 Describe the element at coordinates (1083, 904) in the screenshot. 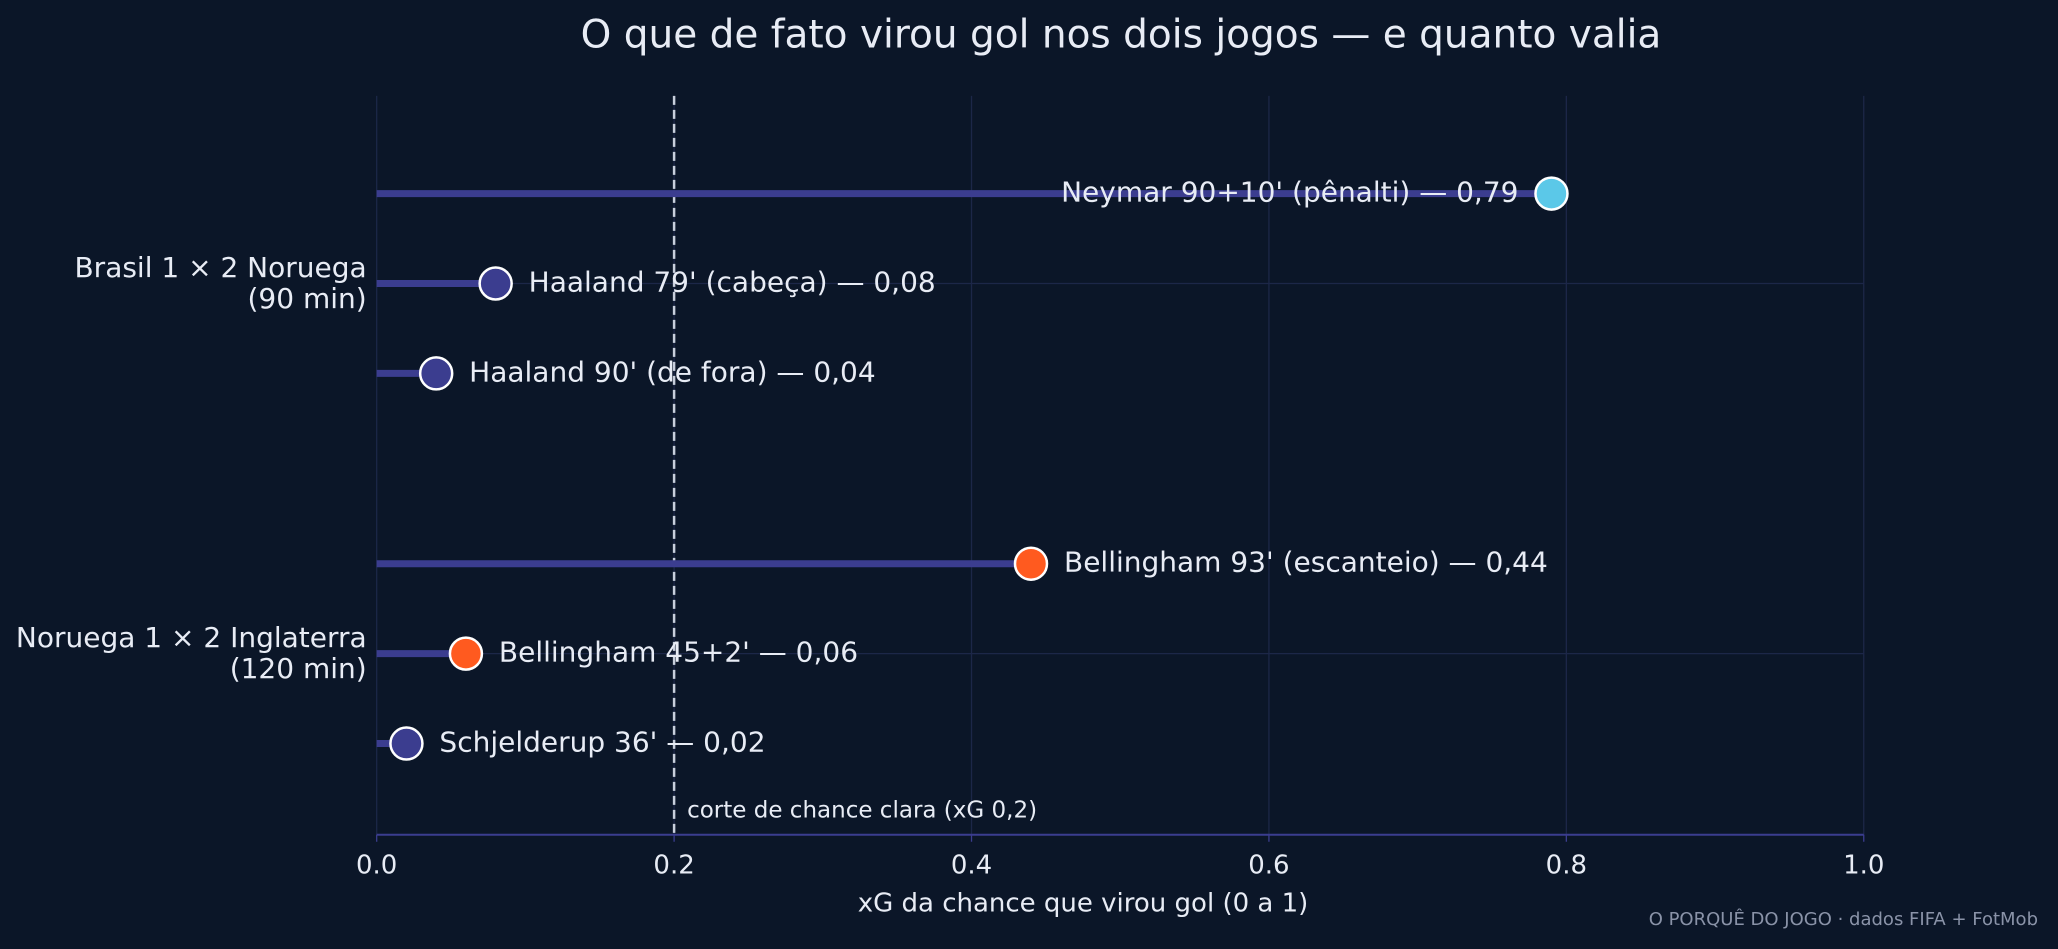

I see `x-axis-label: xG da chance que virou gol (0 a 1)` at that location.